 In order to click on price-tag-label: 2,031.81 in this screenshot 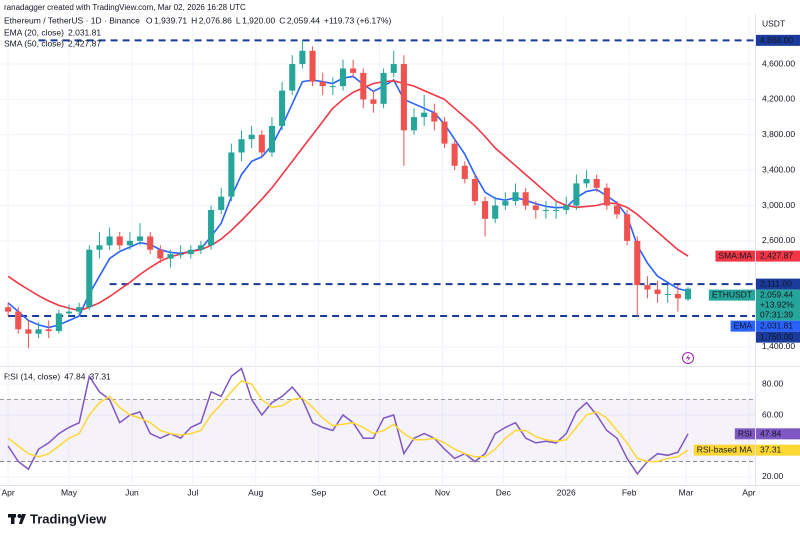, I will do `click(776, 326)`.